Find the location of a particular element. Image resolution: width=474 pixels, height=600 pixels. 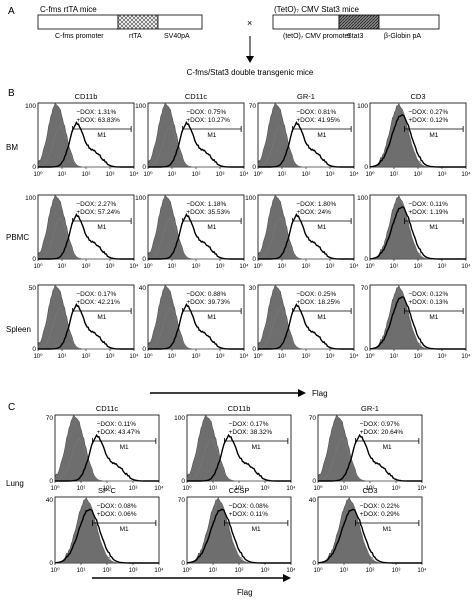

lung-row-label: Lung is located at coordinates (15, 483).